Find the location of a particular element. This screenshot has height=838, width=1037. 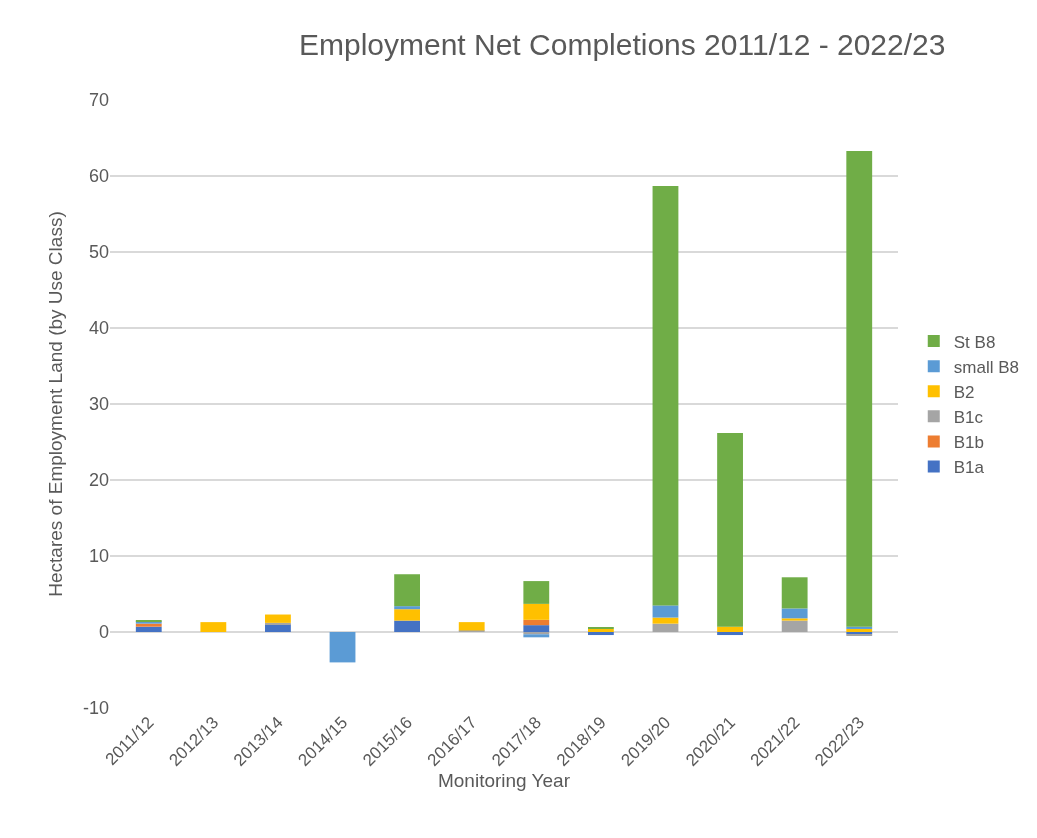

y-tick-label: 40 is located at coordinates (98, 328).